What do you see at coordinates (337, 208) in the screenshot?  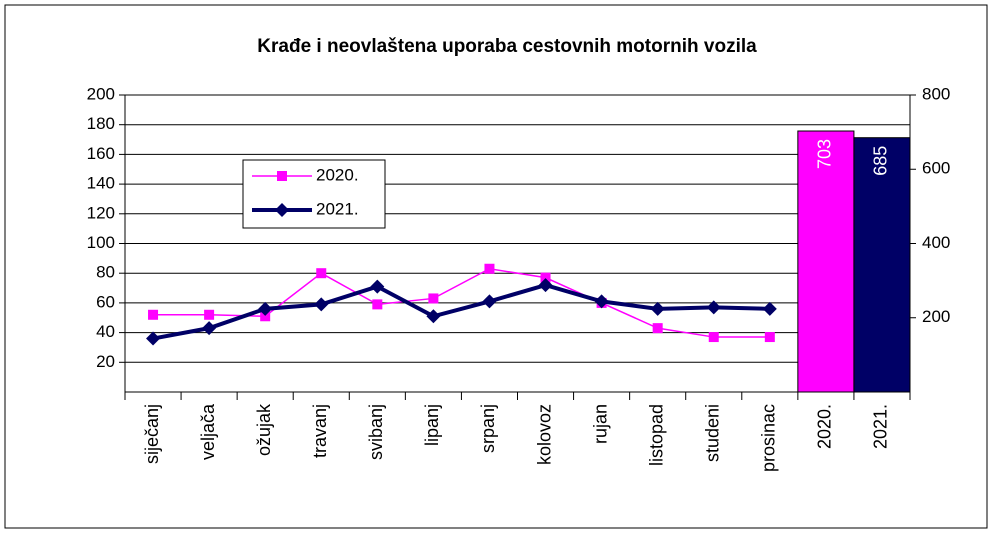 I see `legend-label: 2021.` at bounding box center [337, 208].